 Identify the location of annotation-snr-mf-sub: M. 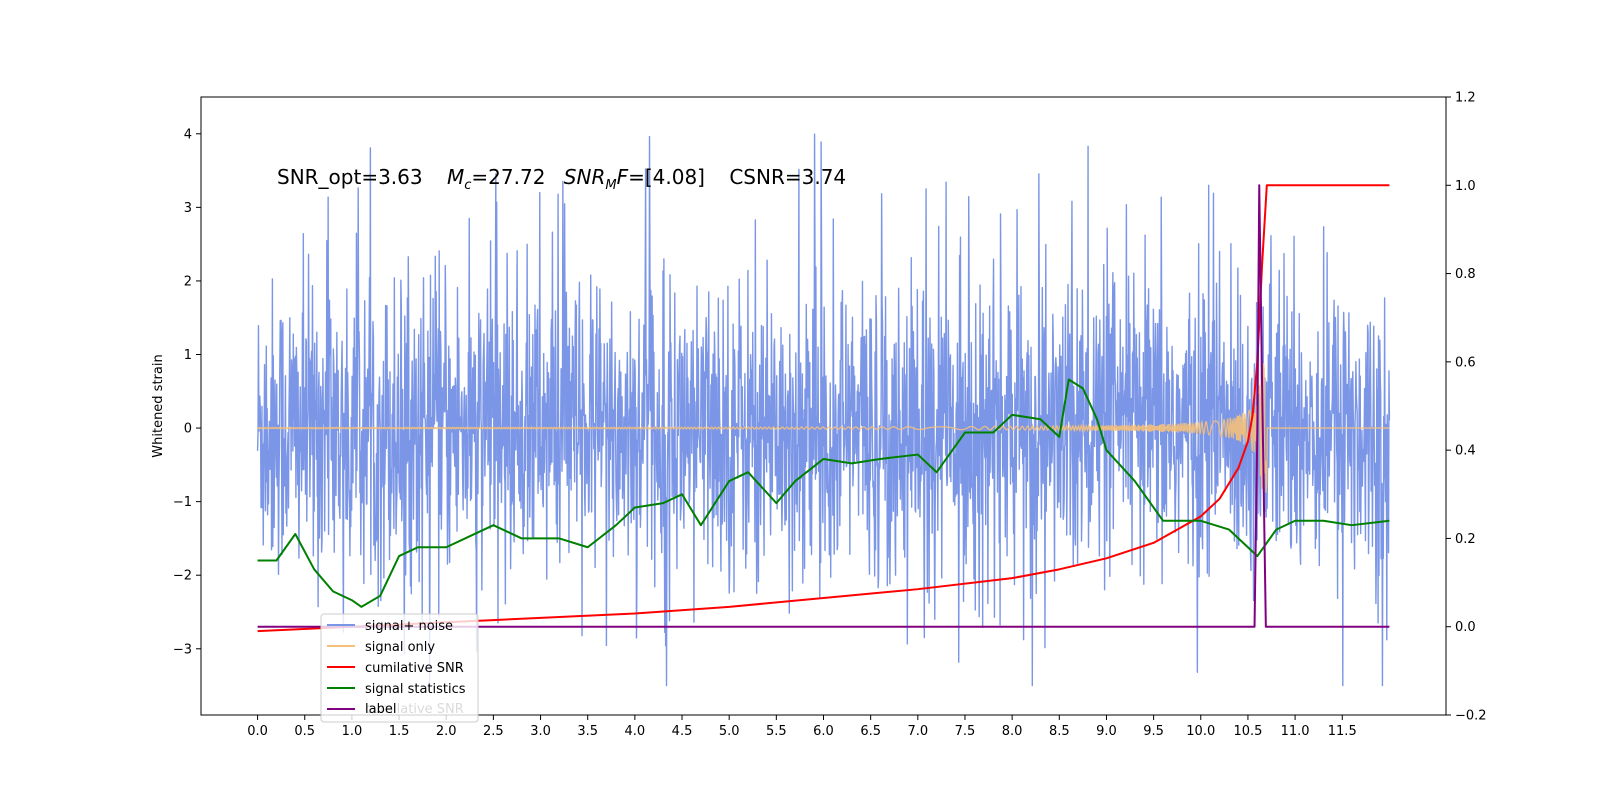
(610, 185).